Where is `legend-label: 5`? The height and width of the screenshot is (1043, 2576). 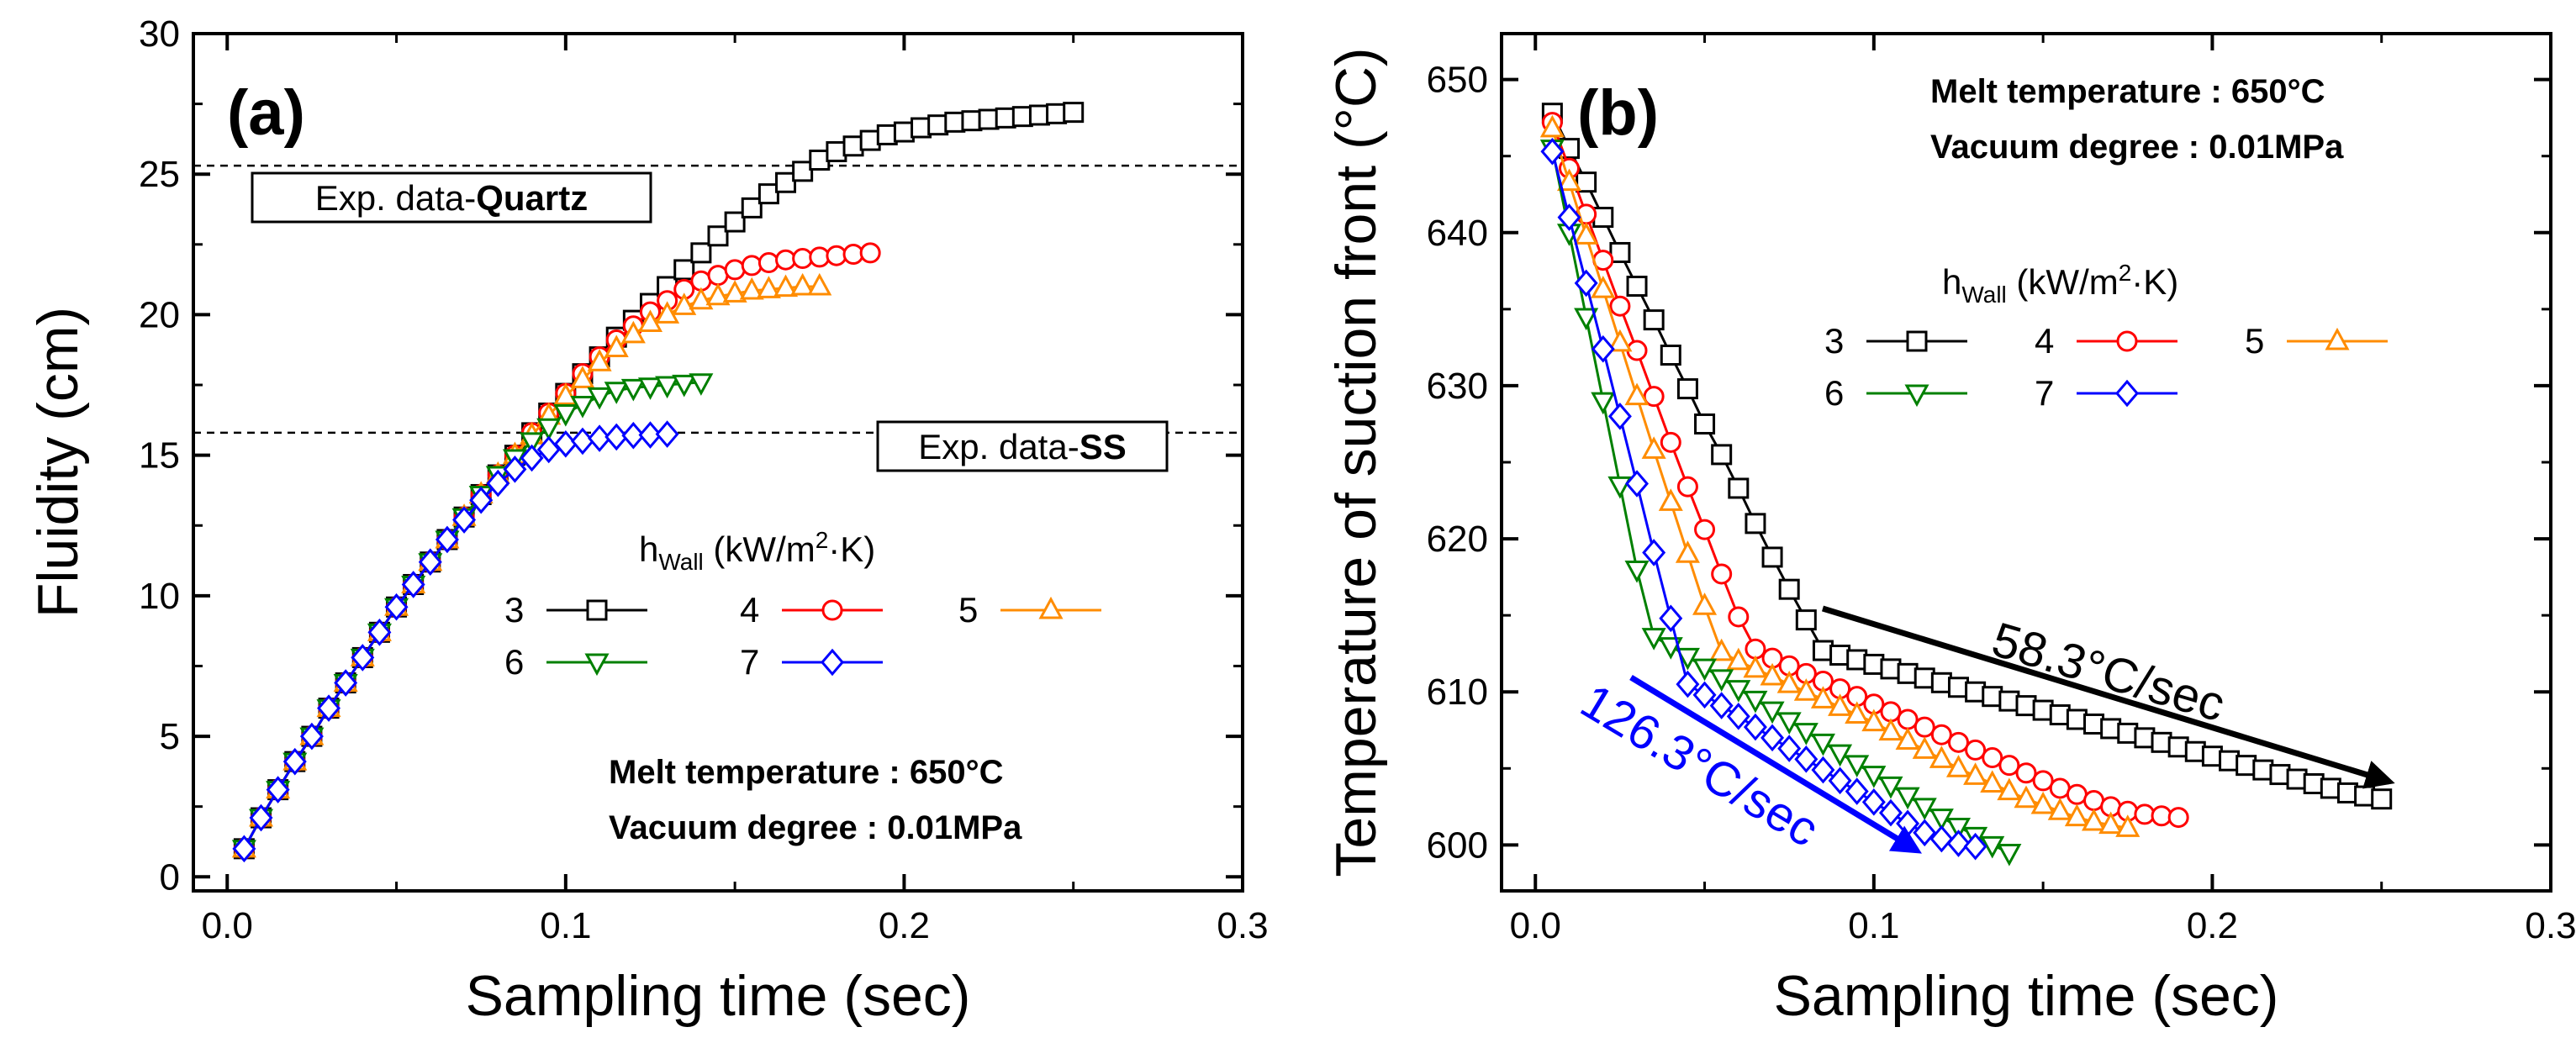 legend-label: 5 is located at coordinates (968, 609).